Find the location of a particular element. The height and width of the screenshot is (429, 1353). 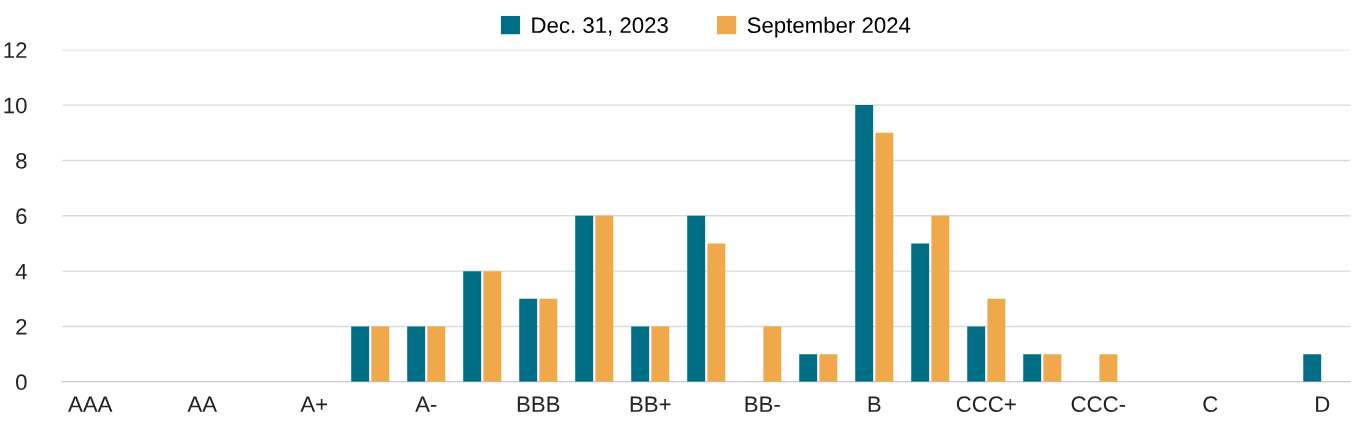

y-tick-label: 4 is located at coordinates (21, 271).